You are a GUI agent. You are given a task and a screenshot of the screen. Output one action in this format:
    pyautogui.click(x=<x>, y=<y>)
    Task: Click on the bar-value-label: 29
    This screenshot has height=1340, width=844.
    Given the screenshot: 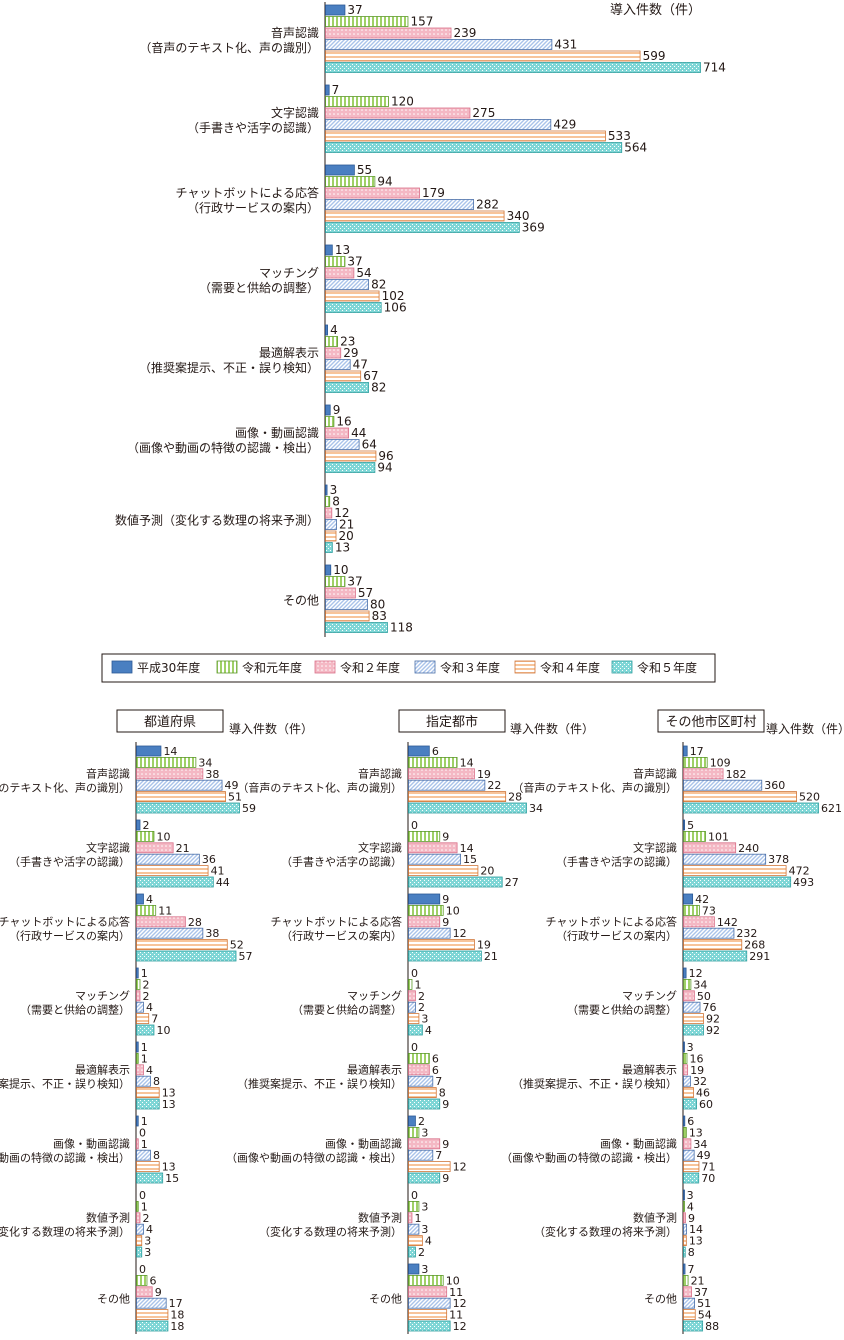 What is the action you would take?
    pyautogui.click(x=350, y=353)
    